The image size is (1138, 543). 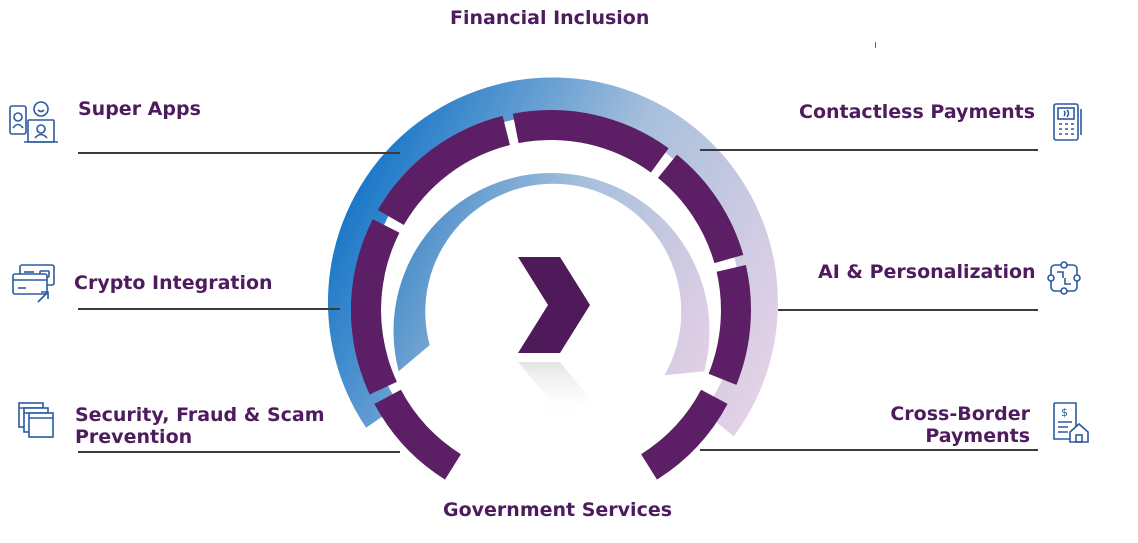 I want to click on crypto-card-icon, so click(x=33, y=283).